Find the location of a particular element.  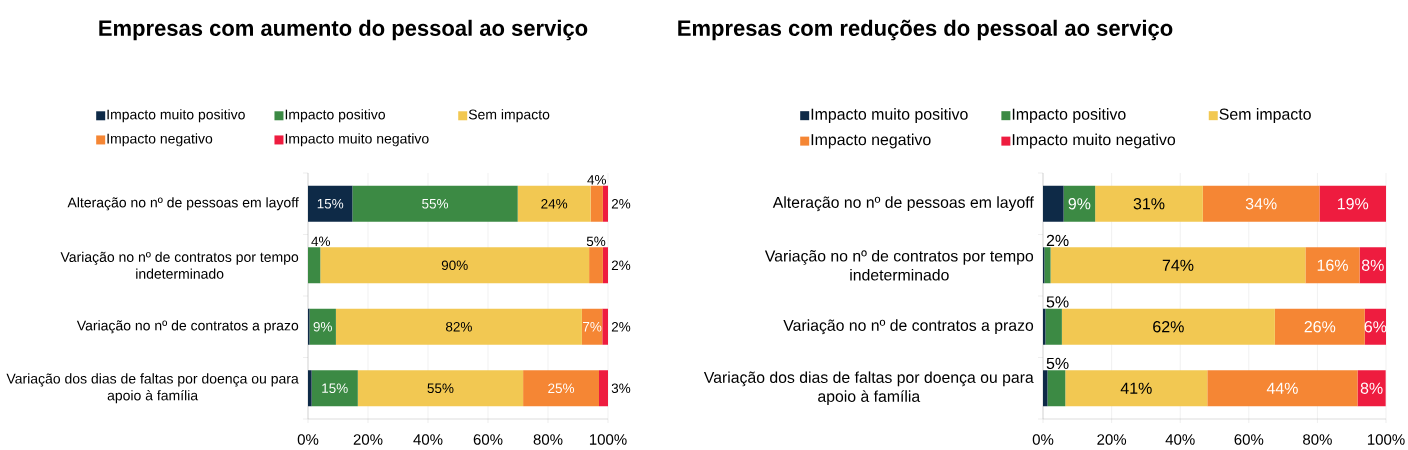

data-label: 19% is located at coordinates (1353, 204).